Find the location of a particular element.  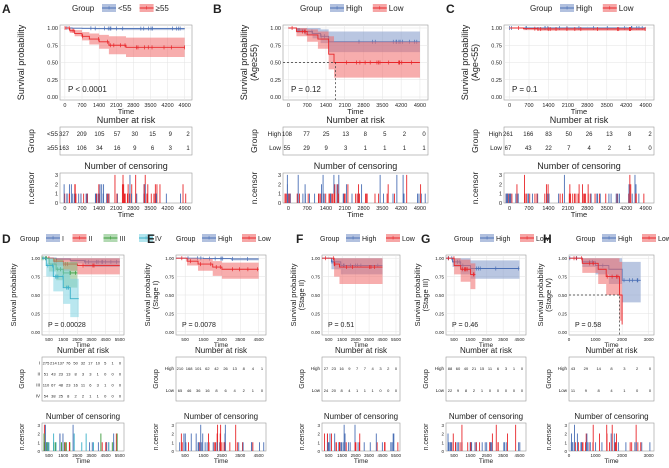

censor-x-tick: 2500 is located at coordinates (222, 455).